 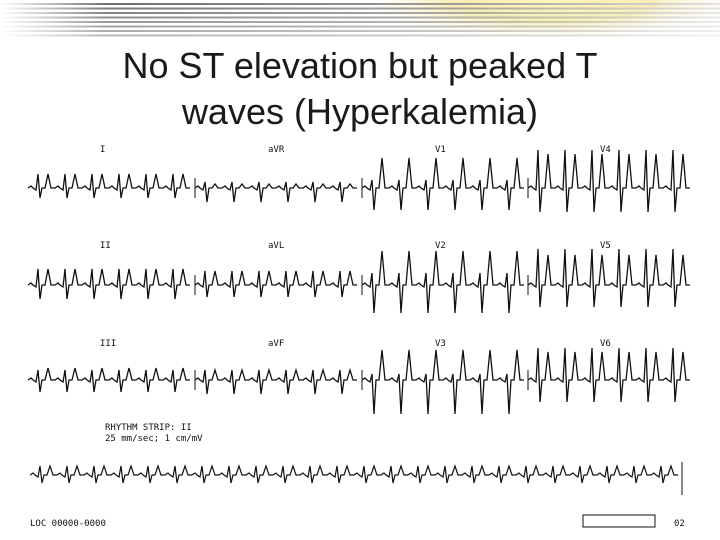 I want to click on rhythm-label: RHYTHM STRIP: II, so click(x=148, y=428).